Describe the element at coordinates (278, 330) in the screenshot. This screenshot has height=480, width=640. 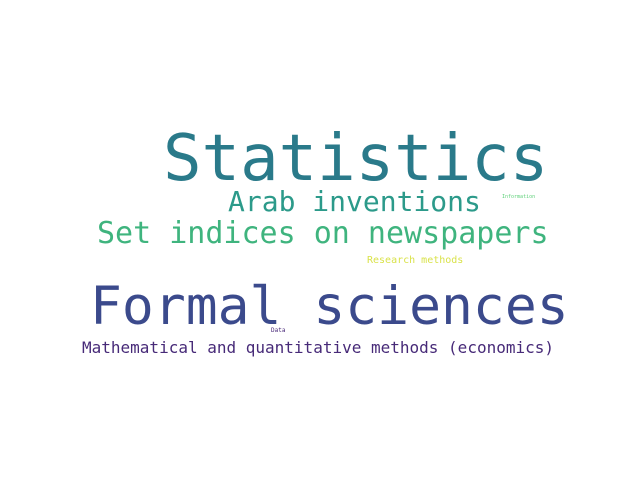
I see `word-data: Data` at that location.